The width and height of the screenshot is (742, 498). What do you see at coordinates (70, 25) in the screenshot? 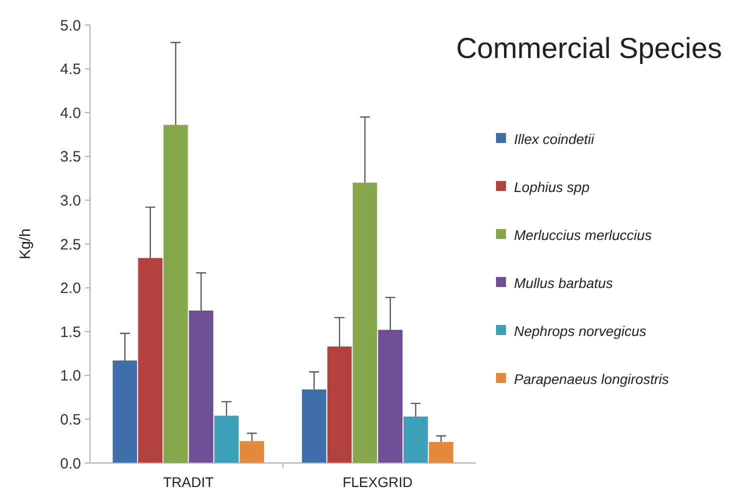
I see `y-tick-label: 5.0` at bounding box center [70, 25].